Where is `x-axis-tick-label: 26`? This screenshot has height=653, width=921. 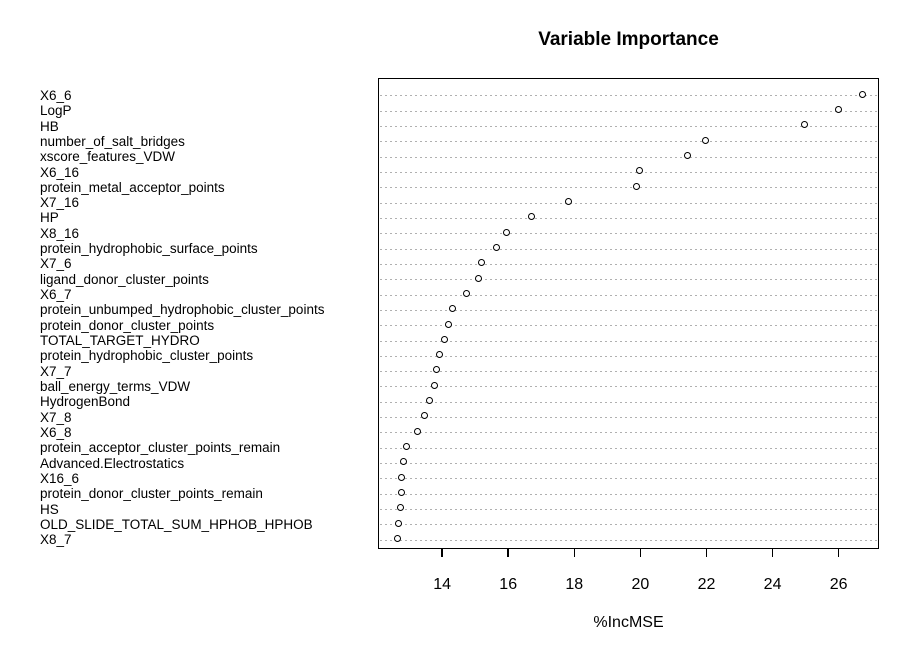 x-axis-tick-label: 26 is located at coordinates (838, 584).